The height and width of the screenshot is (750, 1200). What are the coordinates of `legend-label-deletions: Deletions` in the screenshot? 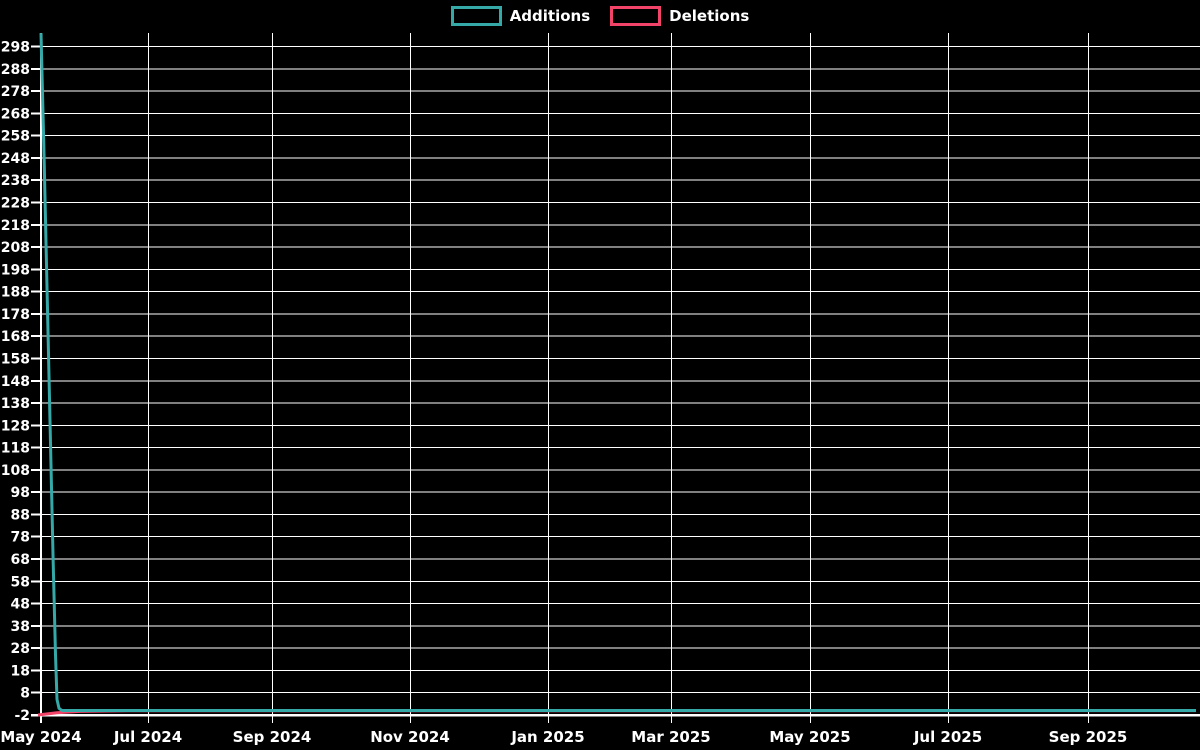 It's located at (709, 16).